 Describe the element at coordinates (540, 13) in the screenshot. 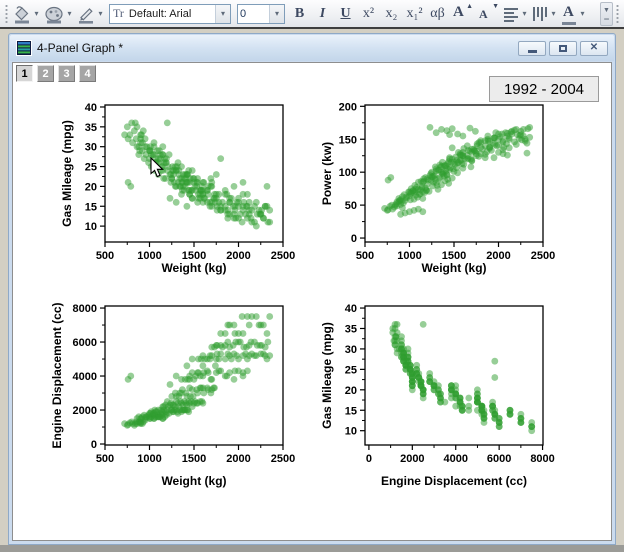

I see `vertical-lines-icon` at that location.